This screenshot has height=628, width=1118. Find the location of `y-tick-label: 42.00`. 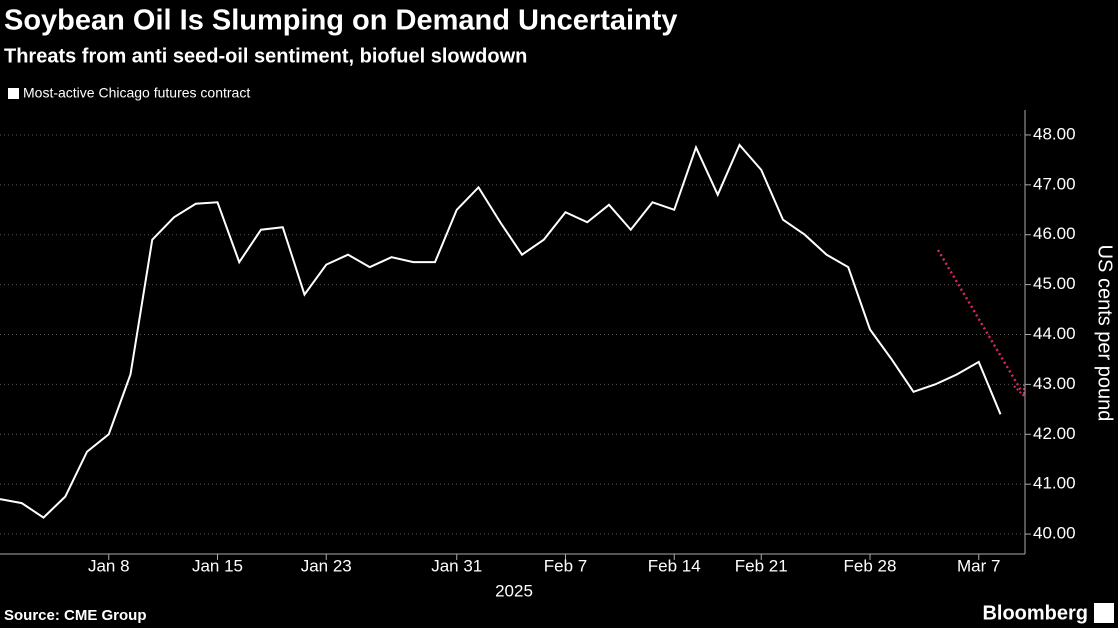

y-tick-label: 42.00 is located at coordinates (1054, 433).